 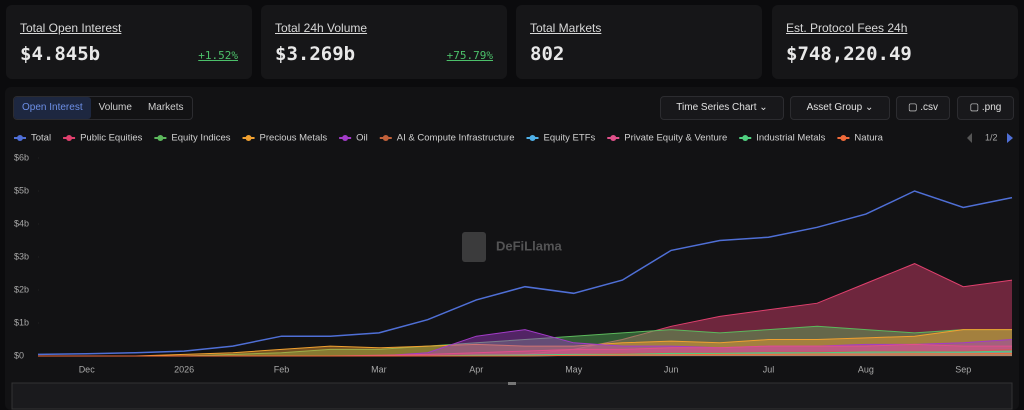 I want to click on legend-item: Public Equities, so click(x=103, y=138).